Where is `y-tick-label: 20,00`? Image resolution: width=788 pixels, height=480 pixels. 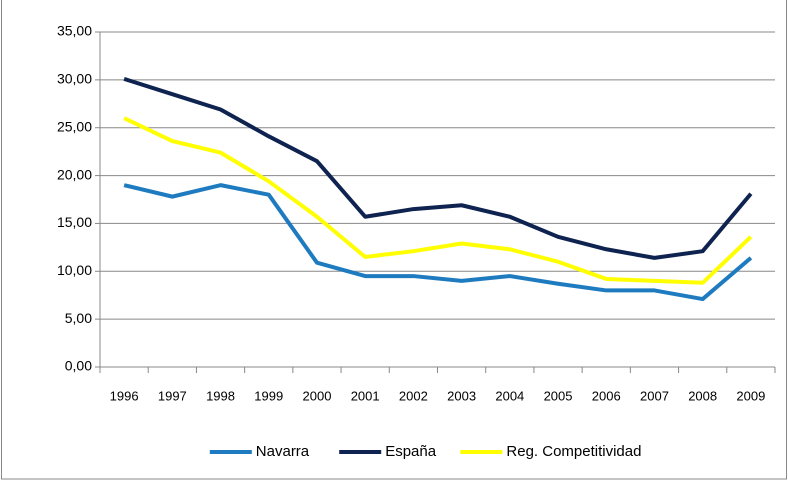 y-tick-label: 20,00 is located at coordinates (74, 174).